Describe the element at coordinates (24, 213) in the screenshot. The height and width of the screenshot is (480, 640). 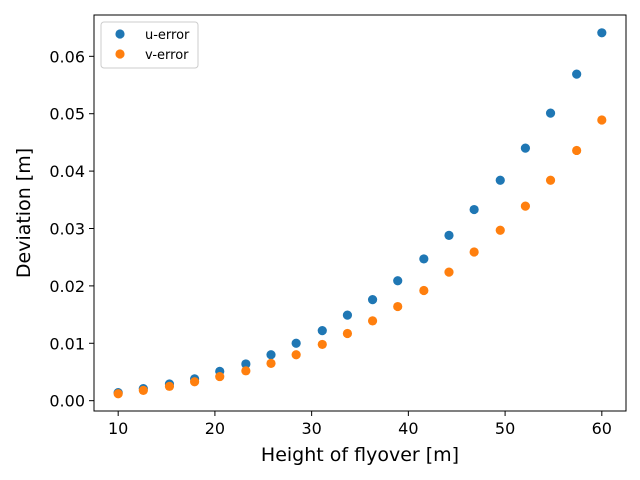
I see `y-axis-label: Deviation [m]` at that location.